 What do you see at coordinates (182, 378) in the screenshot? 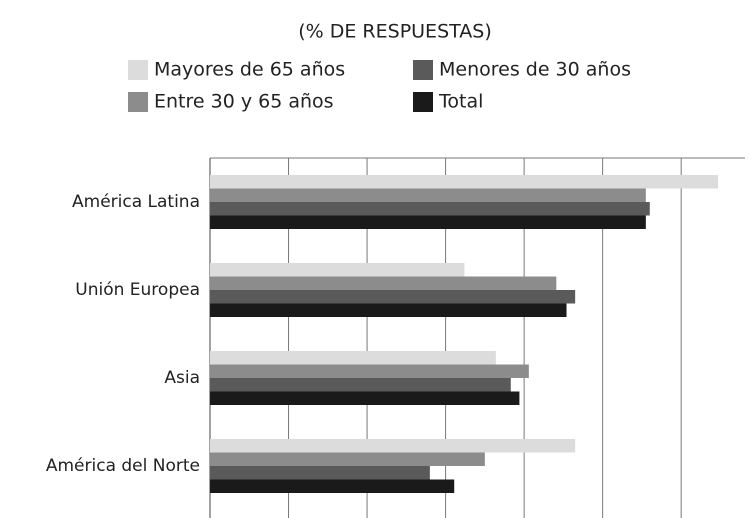
I see `y-tick-label: Asia` at bounding box center [182, 378].